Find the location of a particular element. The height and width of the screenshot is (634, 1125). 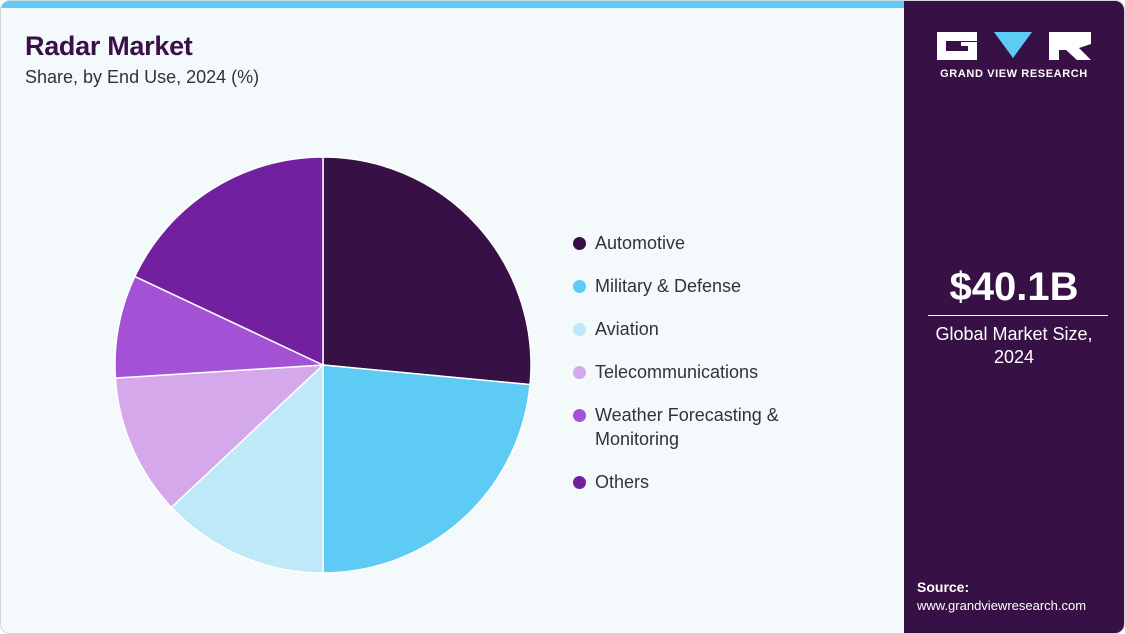

legend-label: Aviation is located at coordinates (627, 329).